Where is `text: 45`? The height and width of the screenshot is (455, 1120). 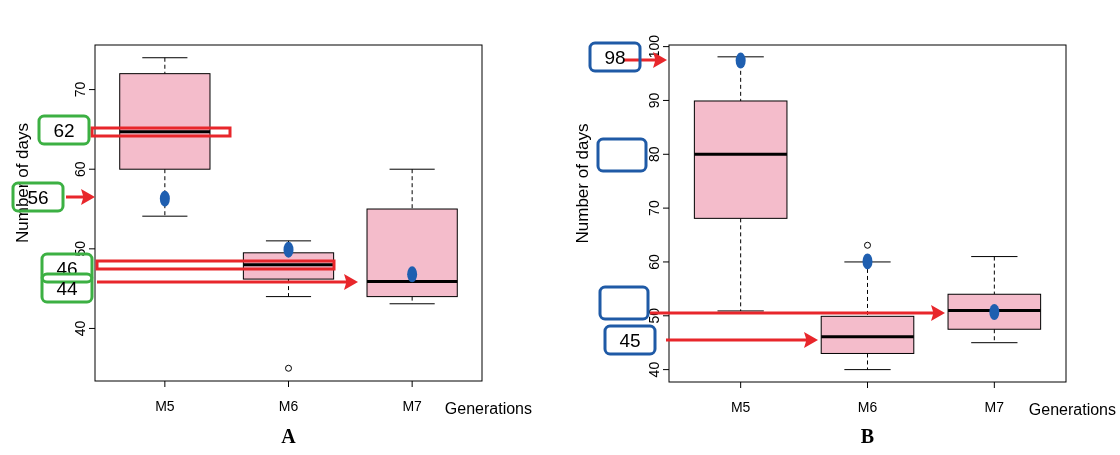 text: 45 is located at coordinates (630, 340).